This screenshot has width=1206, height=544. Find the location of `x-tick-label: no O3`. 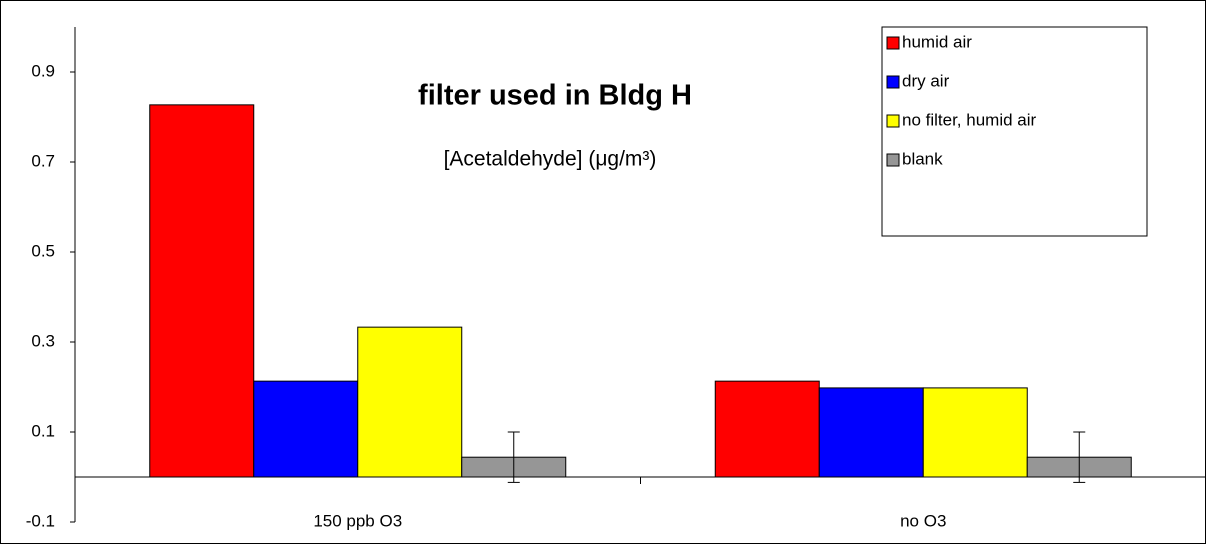

x-tick-label: no O3 is located at coordinates (923, 520).